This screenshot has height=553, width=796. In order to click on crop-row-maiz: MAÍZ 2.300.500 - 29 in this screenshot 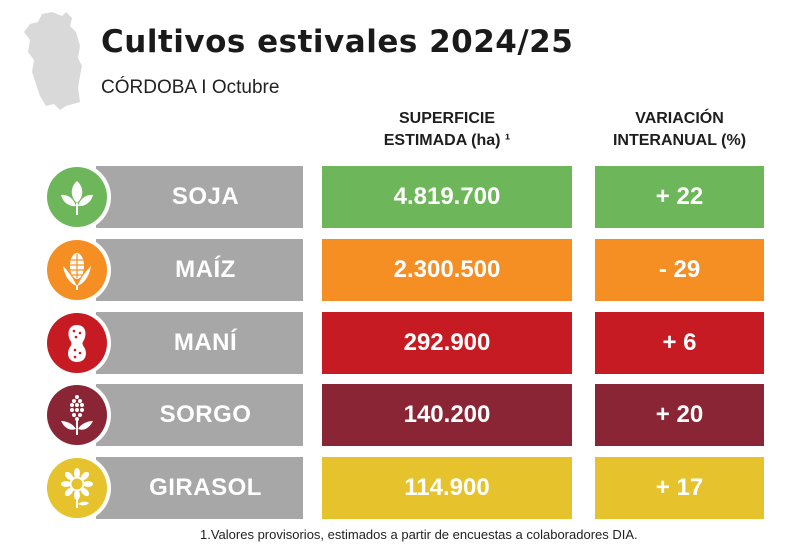, I will do `click(398, 270)`.